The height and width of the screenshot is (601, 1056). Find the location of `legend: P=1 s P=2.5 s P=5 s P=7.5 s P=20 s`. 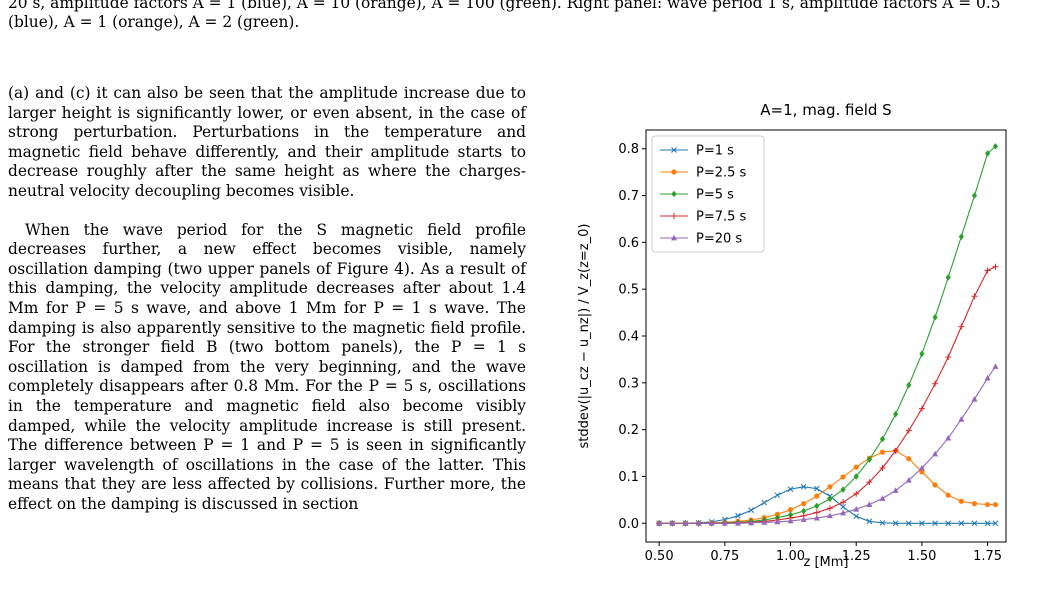

legend: P=1 s P=2.5 s P=5 s P=7.5 s P=20 s is located at coordinates (708, 194).